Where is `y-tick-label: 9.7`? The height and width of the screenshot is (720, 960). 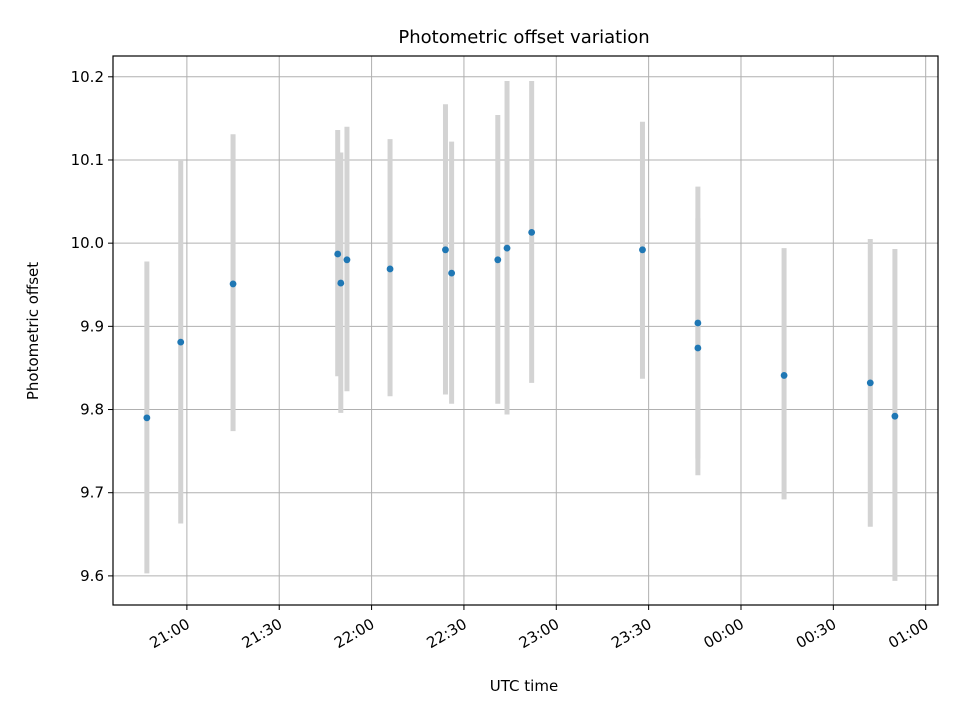
y-tick-label: 9.7 is located at coordinates (92, 493).